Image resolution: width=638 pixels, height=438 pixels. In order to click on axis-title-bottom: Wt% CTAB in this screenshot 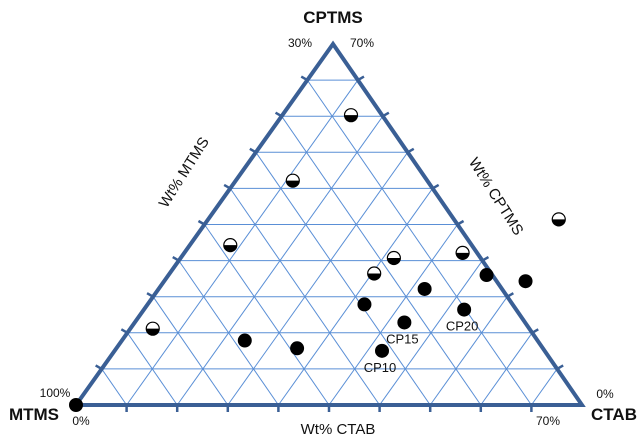, I will do `click(338, 429)`.